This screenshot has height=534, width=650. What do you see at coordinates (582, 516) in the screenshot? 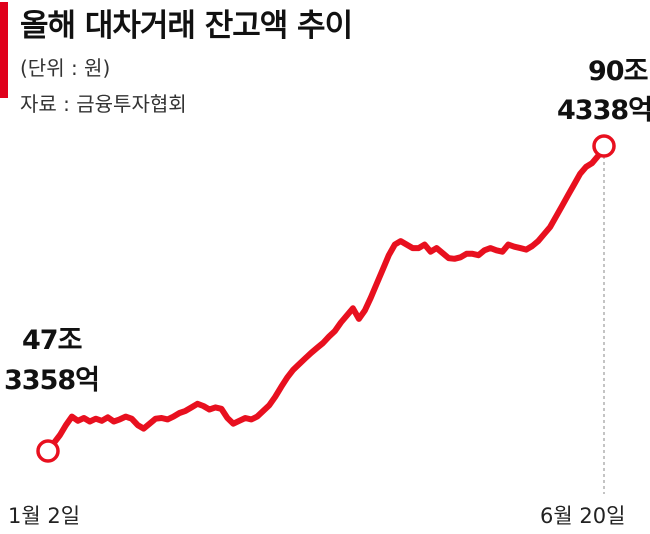
I see `x-tick-label-end: 6월 20일` at bounding box center [582, 516].